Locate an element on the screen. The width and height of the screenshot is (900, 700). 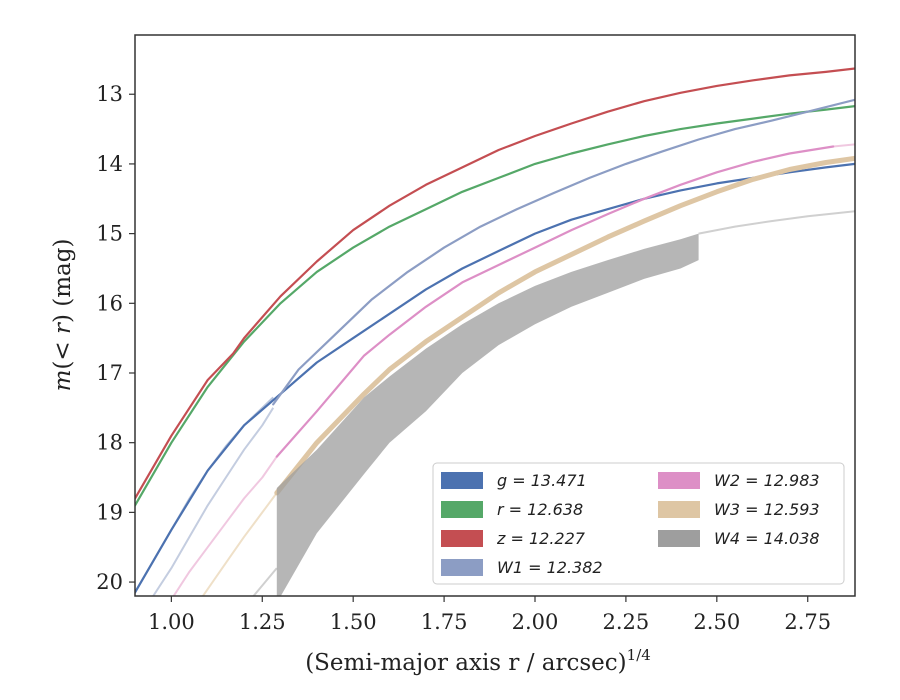
legend-label-z: z = 12.227 is located at coordinates (541, 538).